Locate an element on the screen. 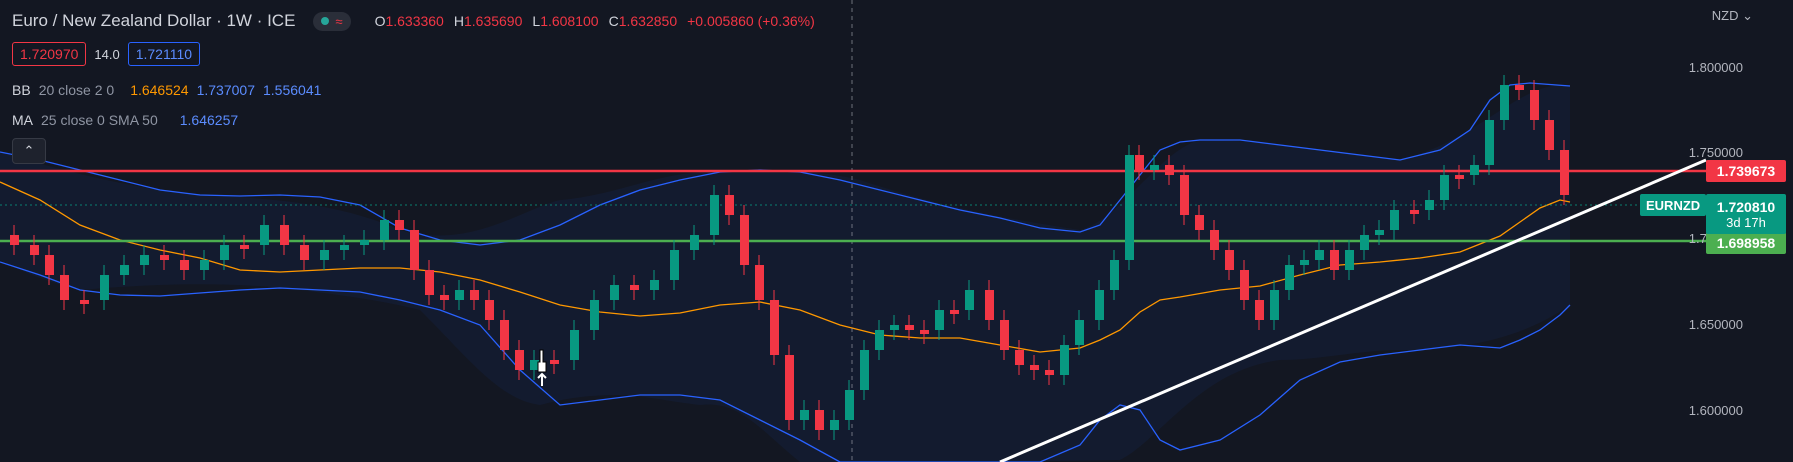 This screenshot has height=462, width=1793. current-price-tag: 1.720810 3d 17h is located at coordinates (1746, 214).